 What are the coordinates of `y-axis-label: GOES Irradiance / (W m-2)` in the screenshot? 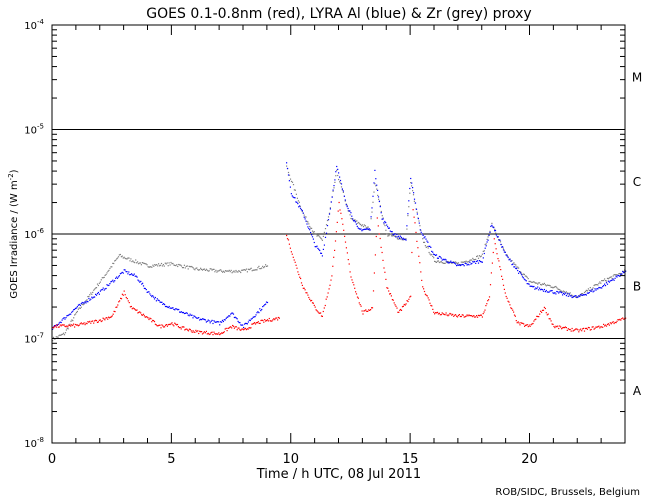 It's located at (13, 233).